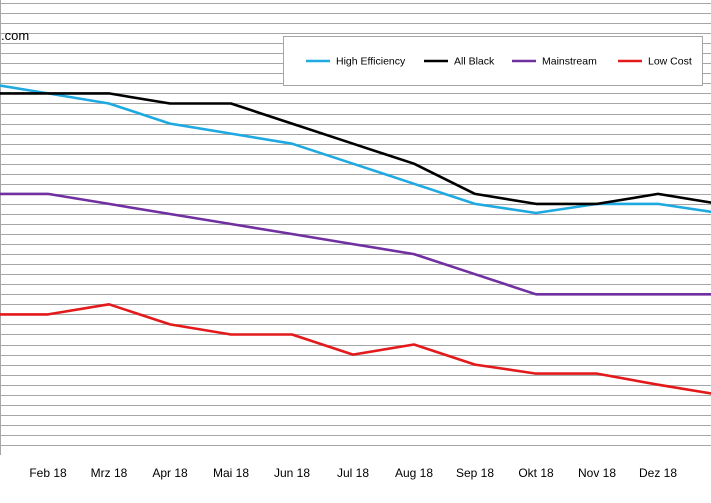  Describe the element at coordinates (414, 473) in the screenshot. I see `x-tick-label: Aug 18` at that location.